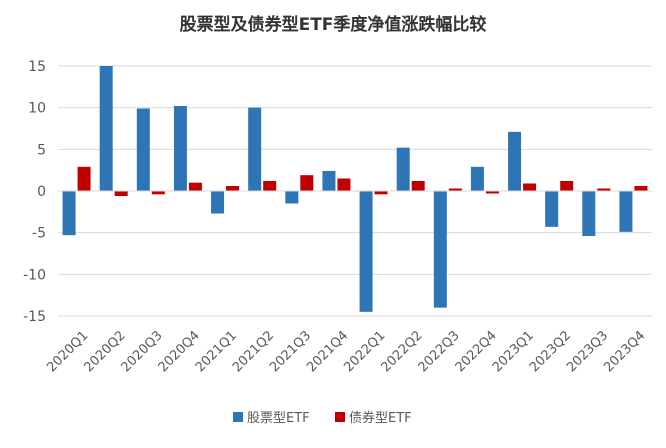  What do you see at coordinates (292, 197) in the screenshot?
I see `bar-equity-2021Q3` at bounding box center [292, 197].